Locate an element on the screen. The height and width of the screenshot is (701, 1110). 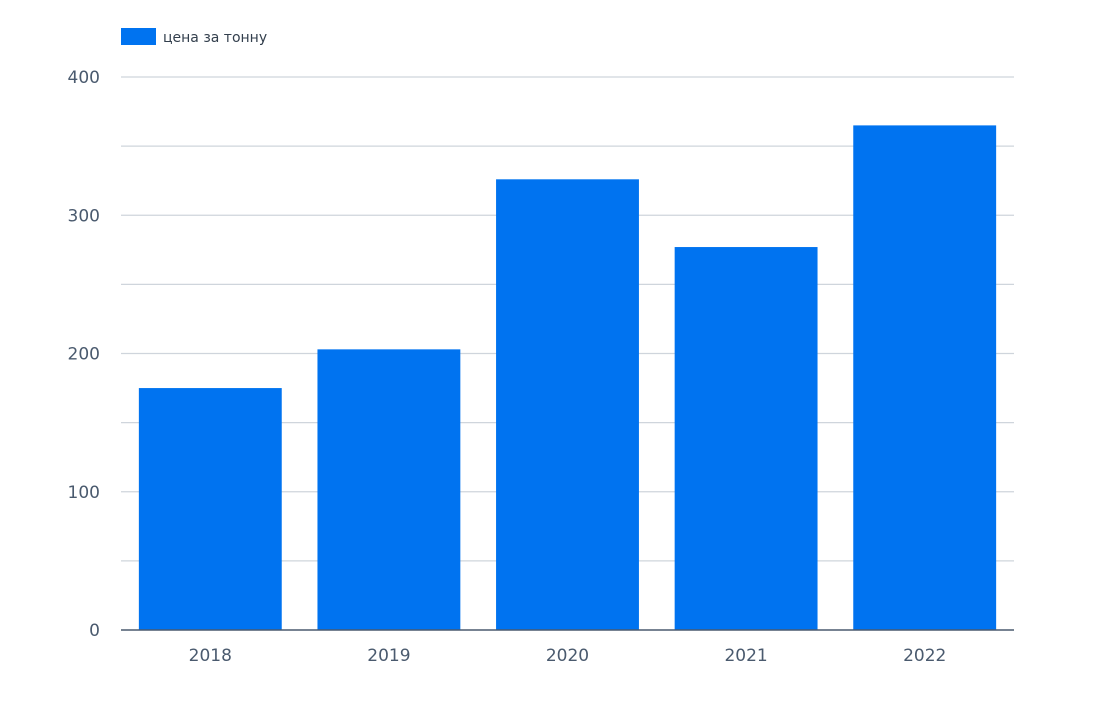
legend-label: цена за тонну is located at coordinates (215, 38).